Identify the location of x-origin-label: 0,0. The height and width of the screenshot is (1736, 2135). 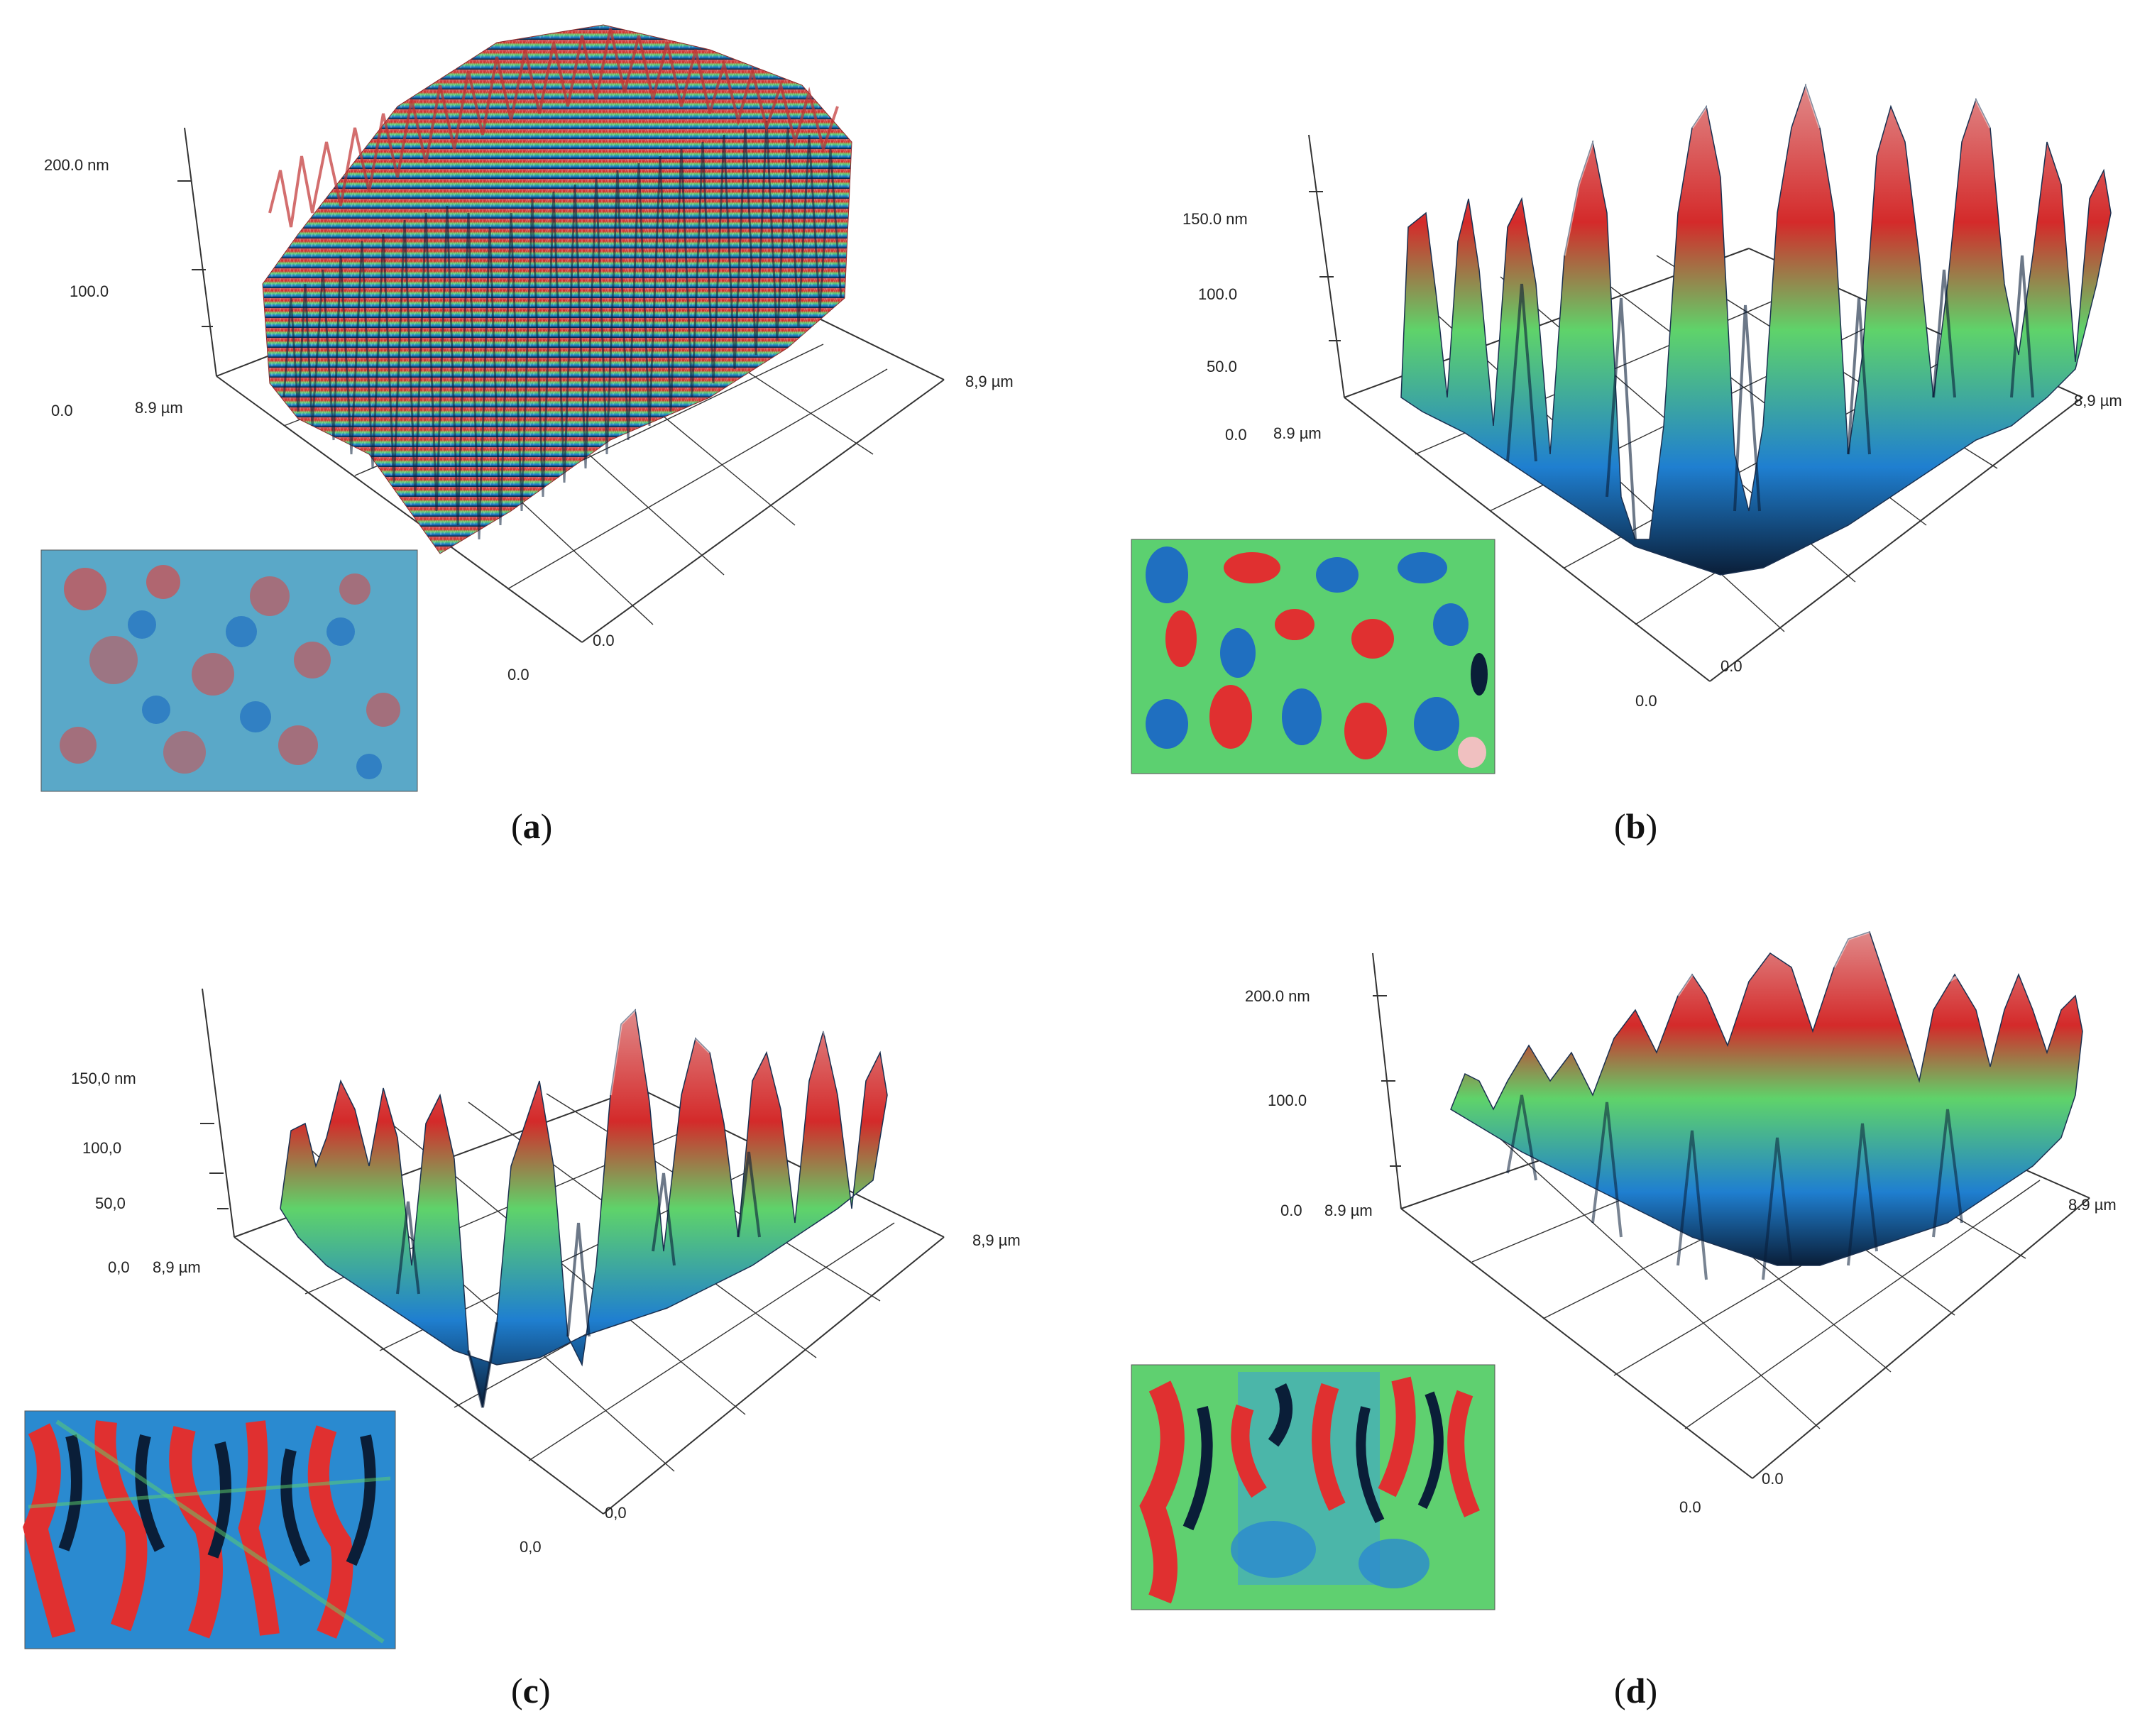
(616, 1513).